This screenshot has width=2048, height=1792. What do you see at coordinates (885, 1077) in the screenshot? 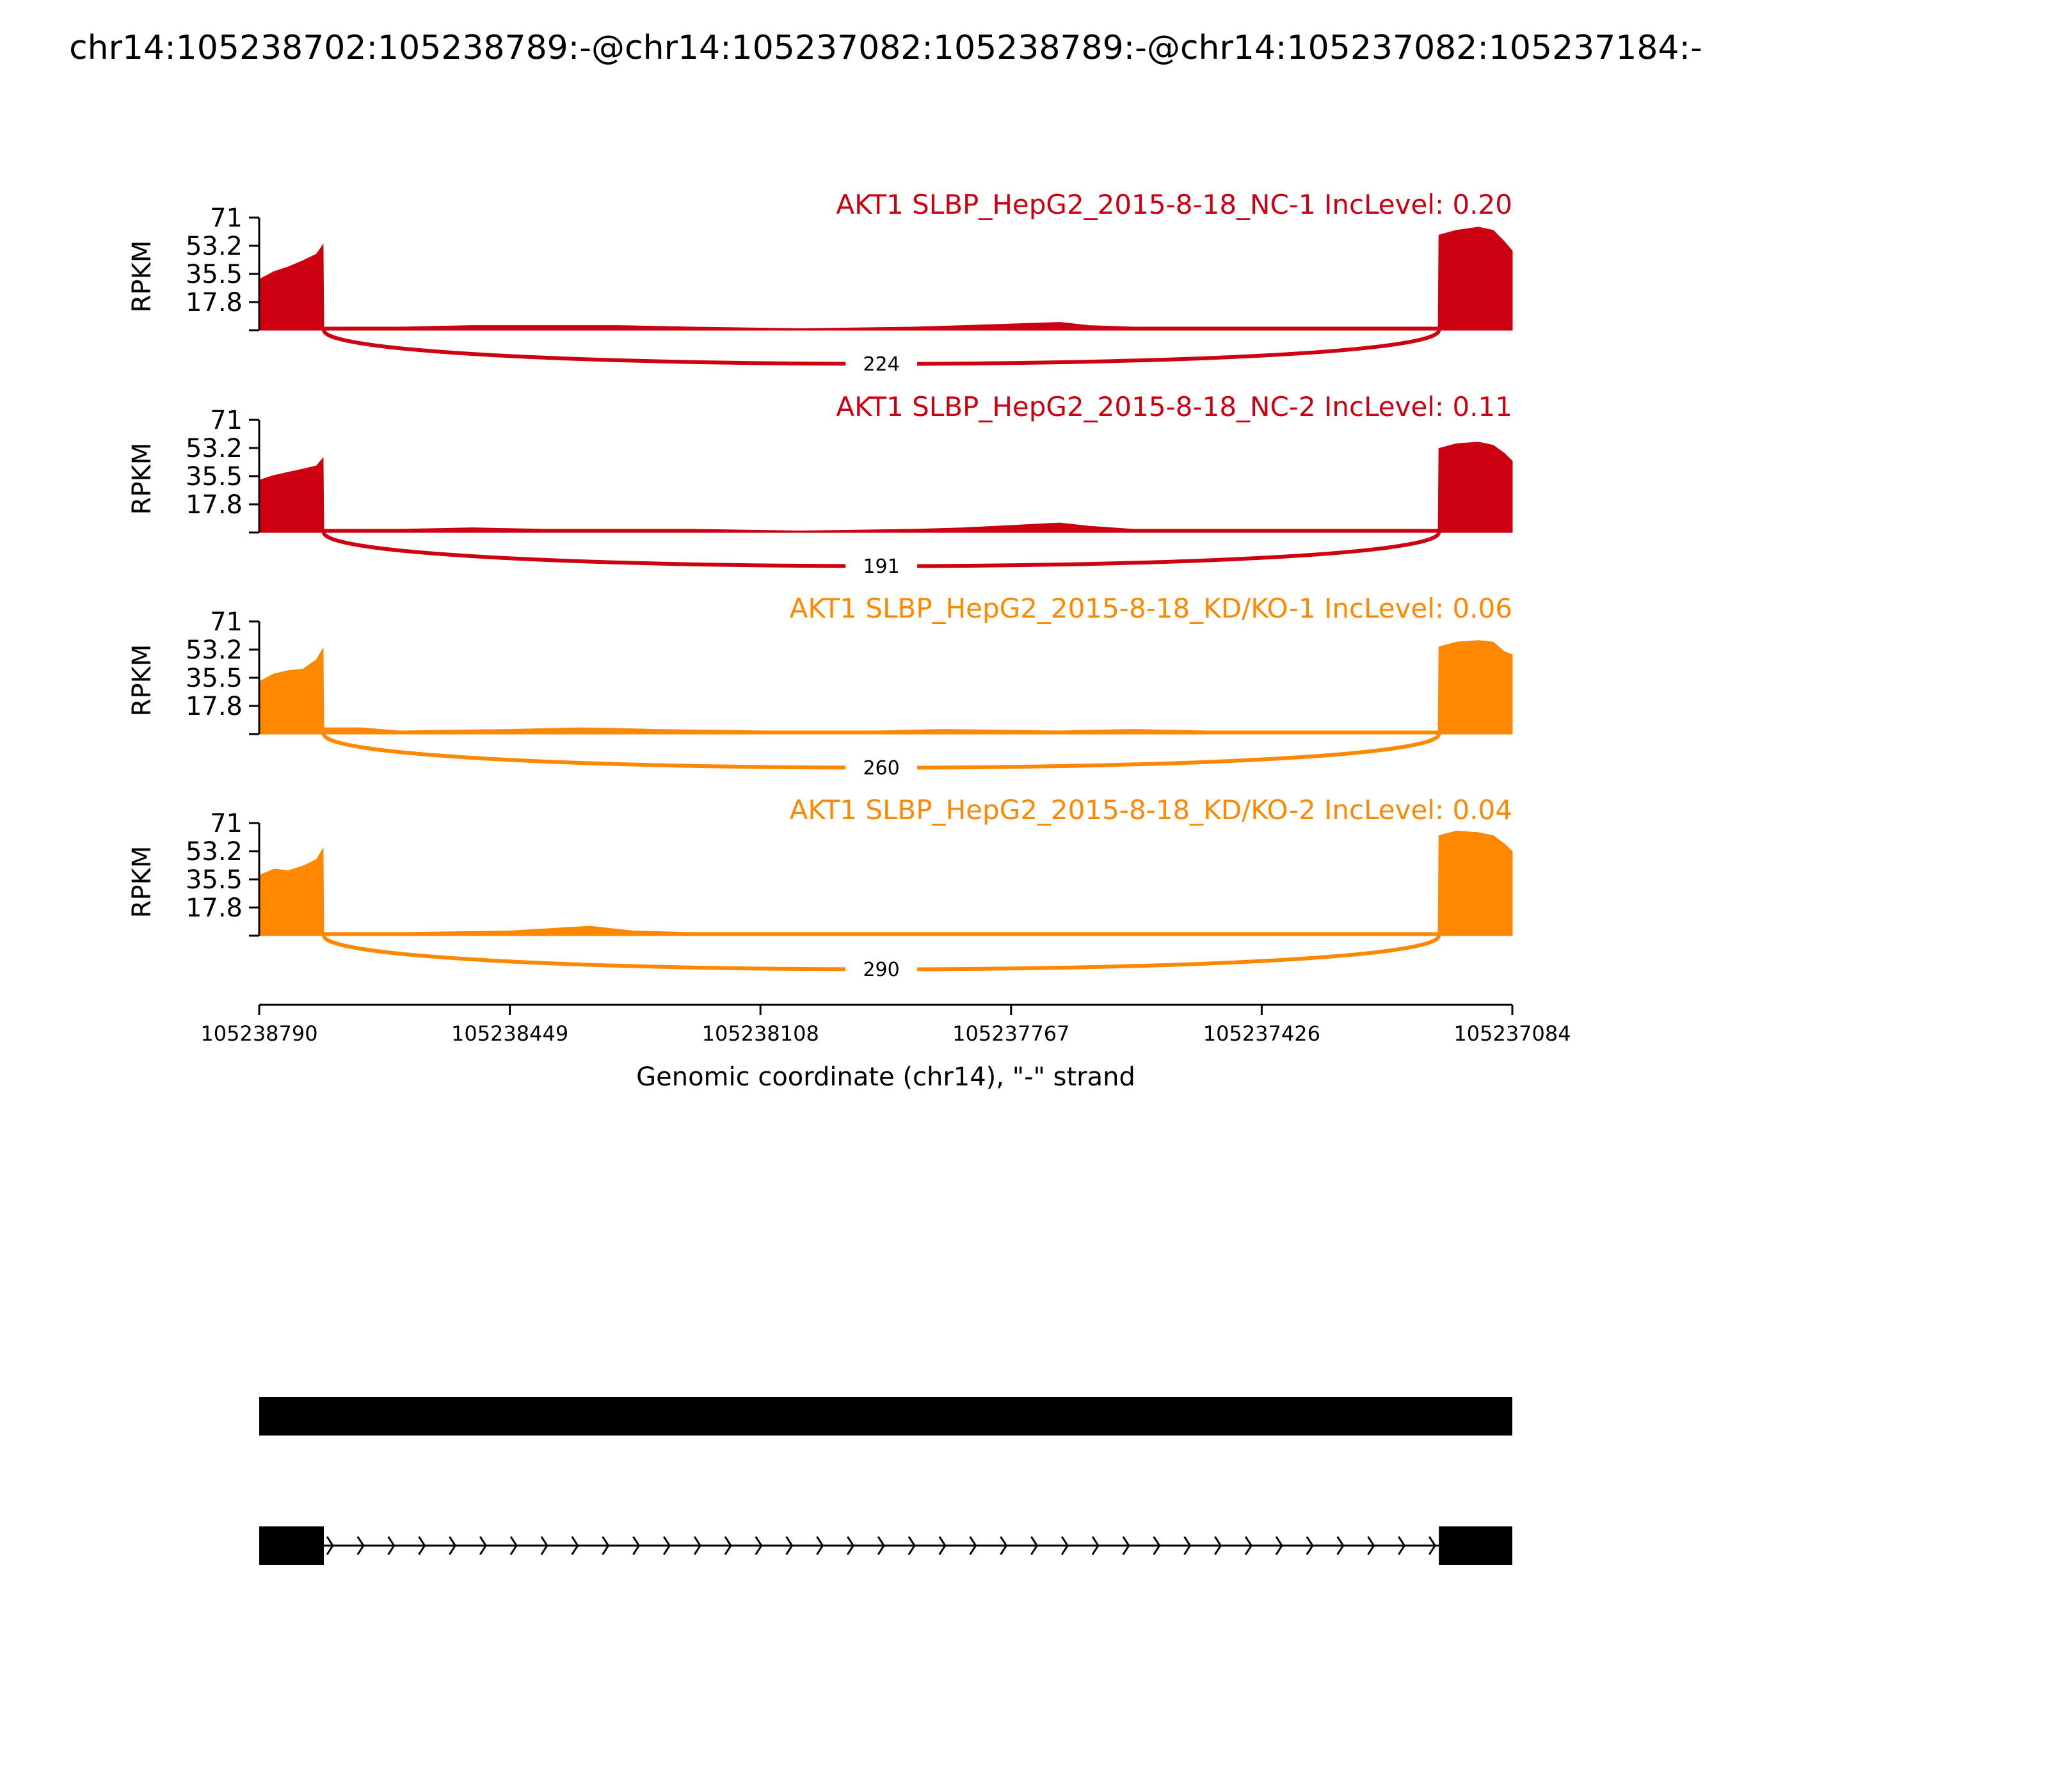
I see `x-axis-label: Genomic coordinate (chr14), "-" strand` at bounding box center [885, 1077].